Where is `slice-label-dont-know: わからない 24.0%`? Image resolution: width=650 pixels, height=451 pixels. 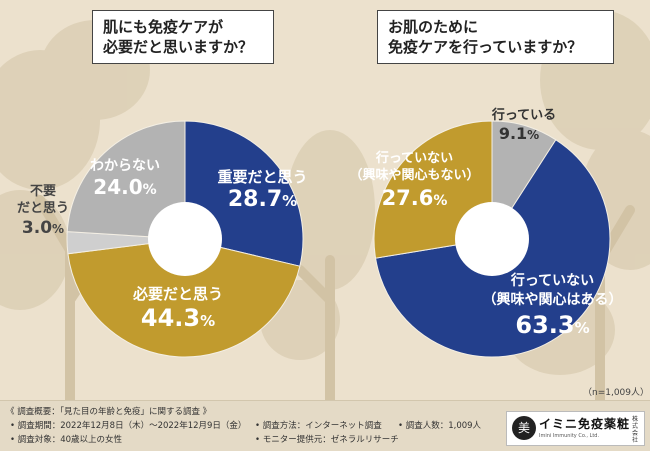
slice-label-dont-know: わからない 24.0% is located at coordinates (125, 178).